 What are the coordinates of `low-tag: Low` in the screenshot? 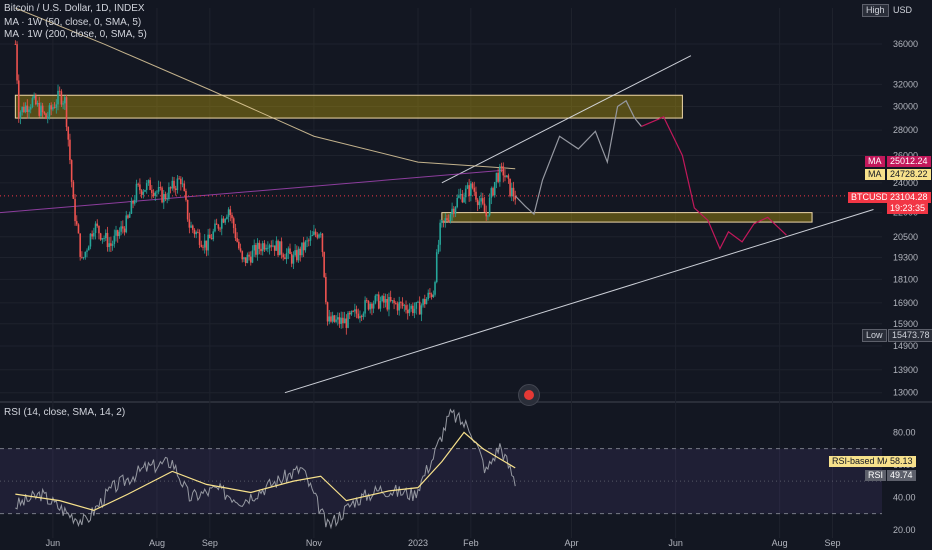 It's located at (874, 335).